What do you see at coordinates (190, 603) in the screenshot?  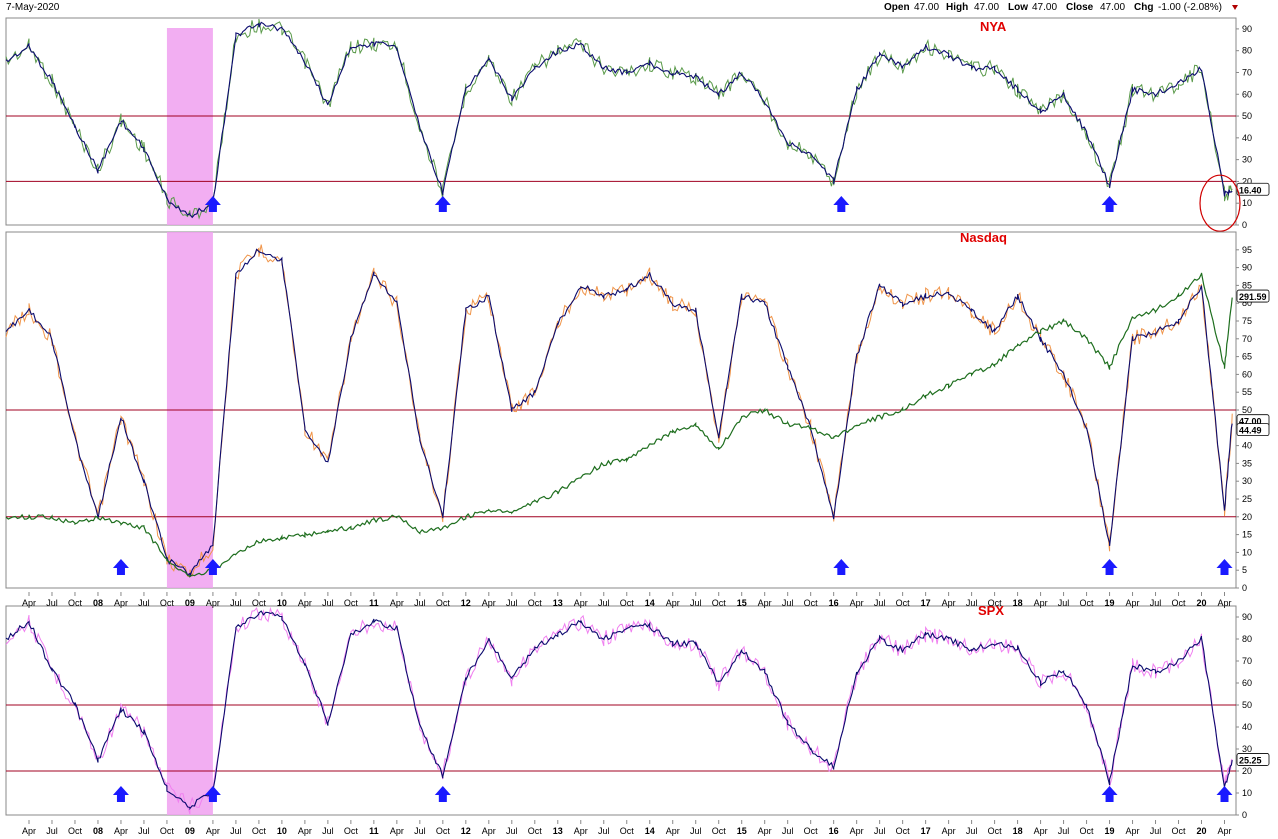 I see `x-tick-label: 09` at bounding box center [190, 603].